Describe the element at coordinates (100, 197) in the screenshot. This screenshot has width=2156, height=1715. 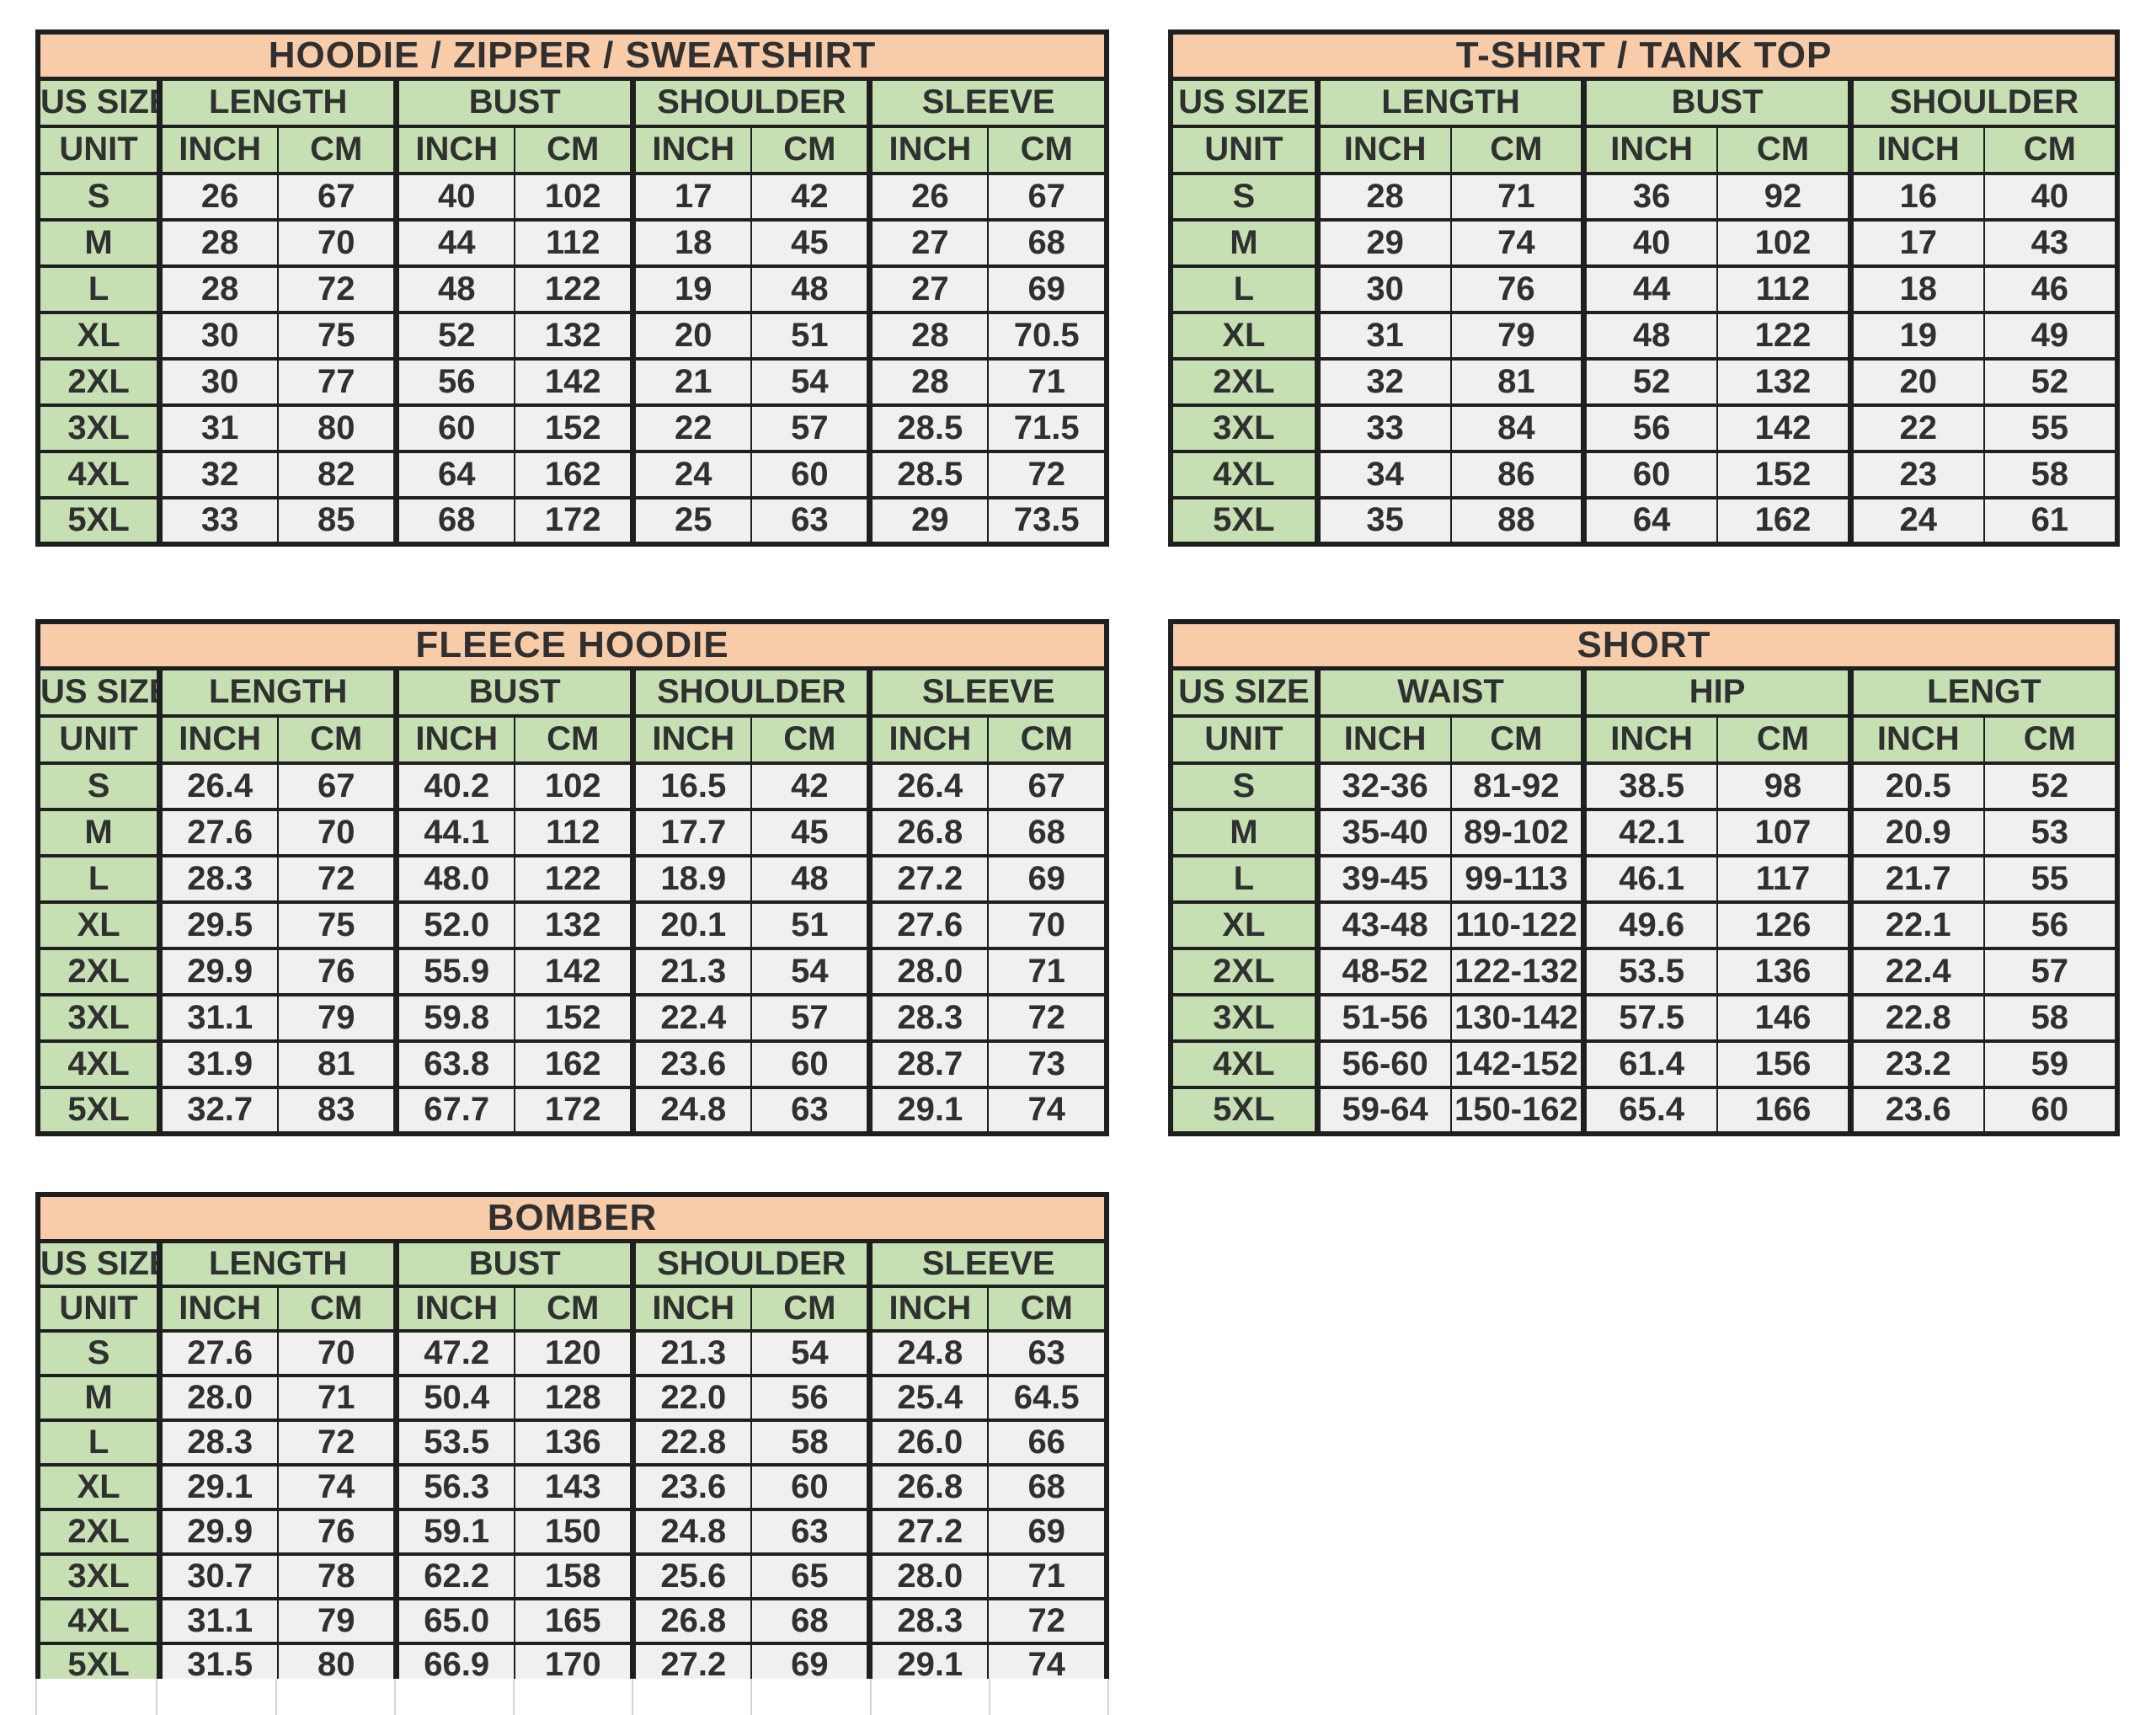
I see `size-label: S` at that location.